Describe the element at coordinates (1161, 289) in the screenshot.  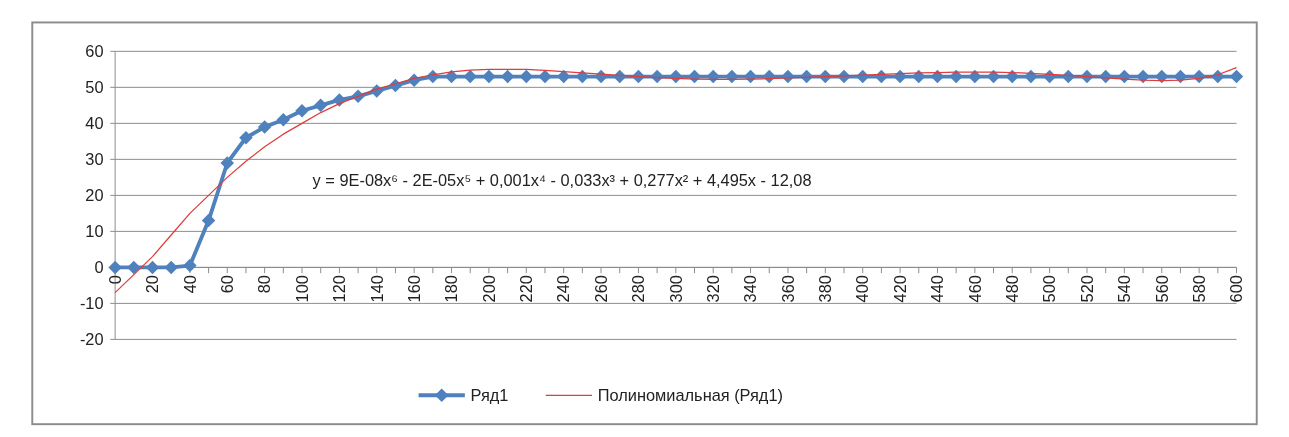
I see `x-tick-label: 560` at that location.